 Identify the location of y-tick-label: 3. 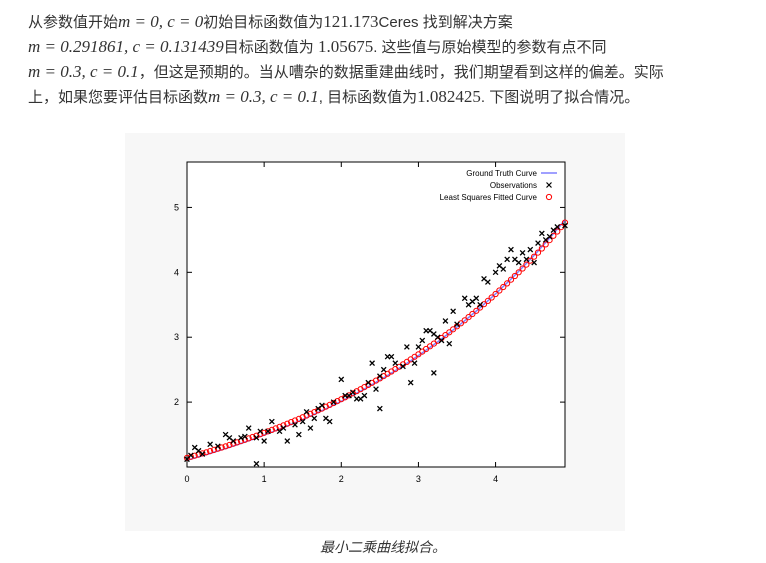
(176, 337).